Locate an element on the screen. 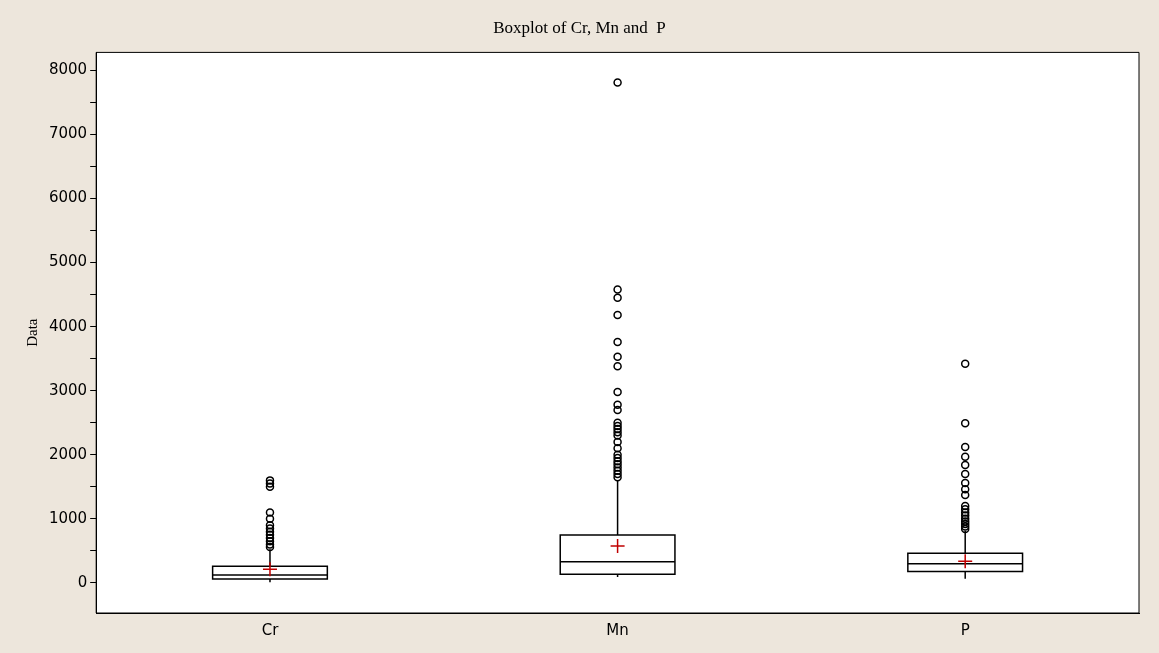 Image resolution: width=1159 pixels, height=653 pixels. chart-title: Boxplot of Cr, Mn and P is located at coordinates (579, 27).